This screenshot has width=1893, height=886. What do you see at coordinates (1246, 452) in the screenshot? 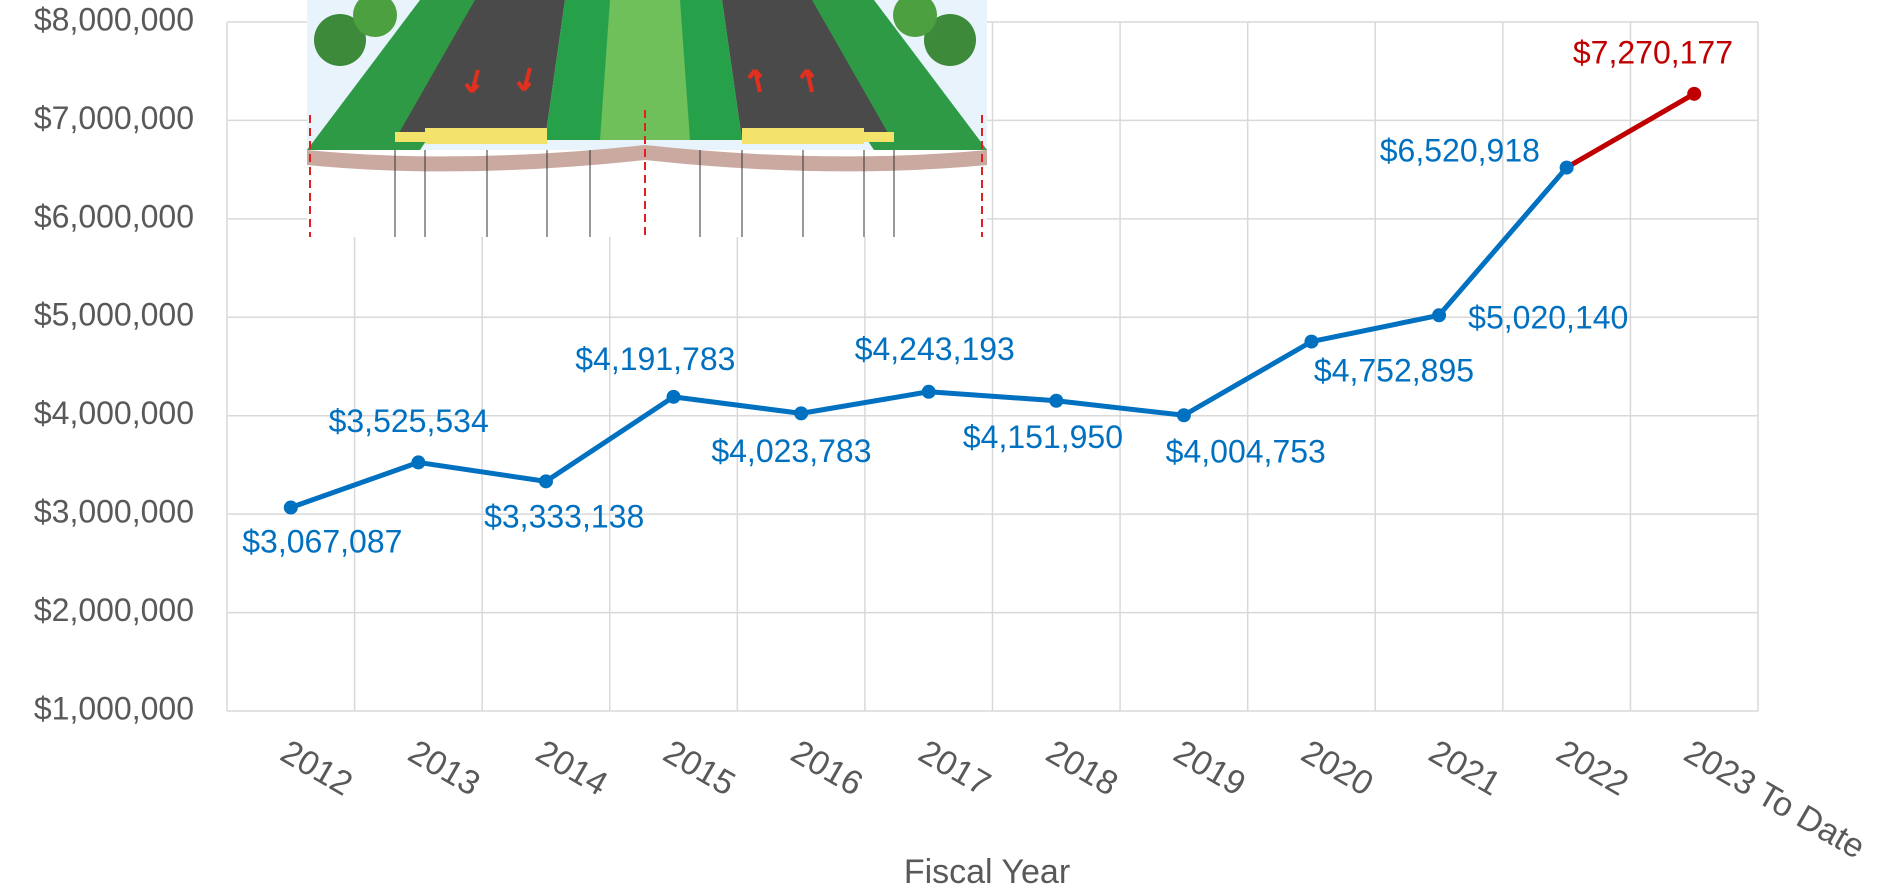
I see `value-label: $4,004,753` at bounding box center [1246, 452].